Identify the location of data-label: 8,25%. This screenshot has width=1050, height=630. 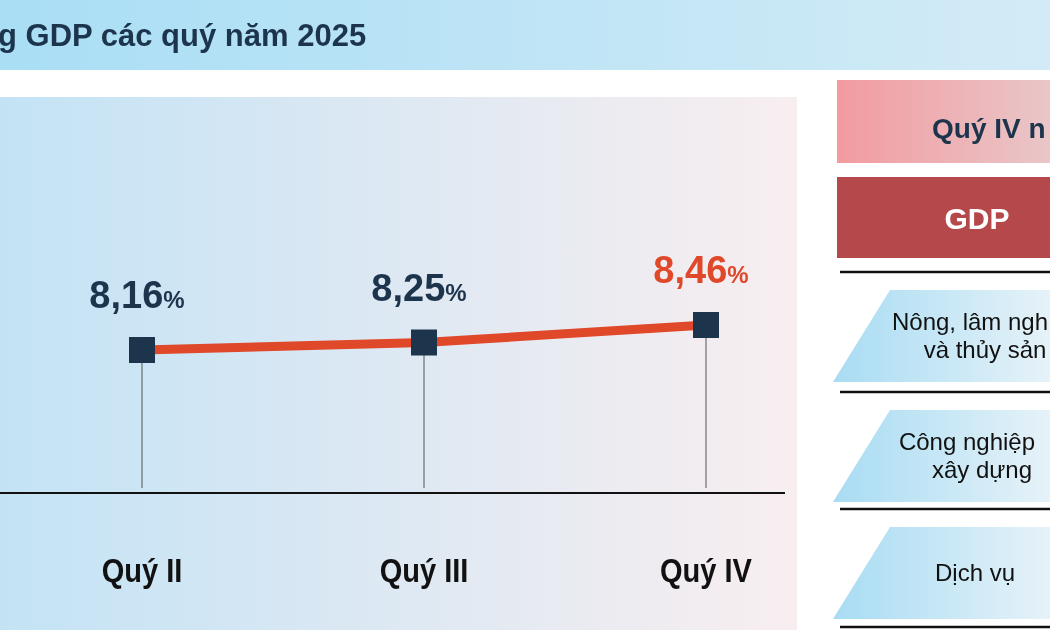
(419, 287).